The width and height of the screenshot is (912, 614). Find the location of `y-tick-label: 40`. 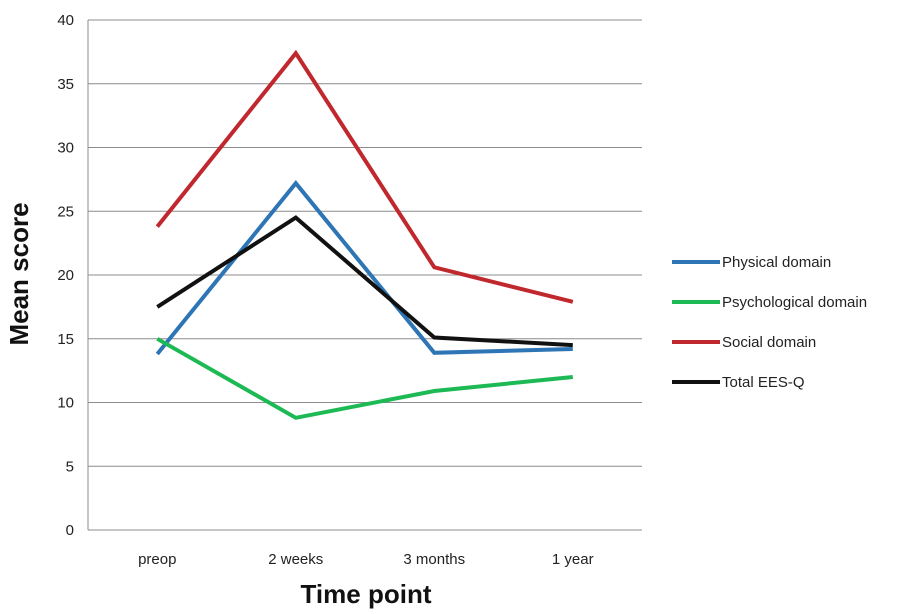

y-tick-label: 40 is located at coordinates (65, 20).